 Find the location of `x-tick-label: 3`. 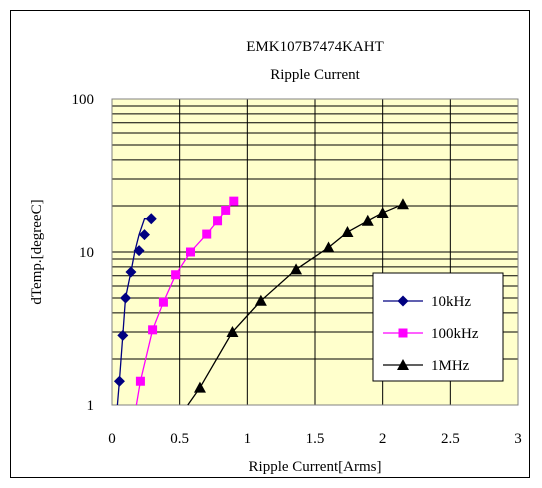

x-tick-label: 3 is located at coordinates (518, 439).